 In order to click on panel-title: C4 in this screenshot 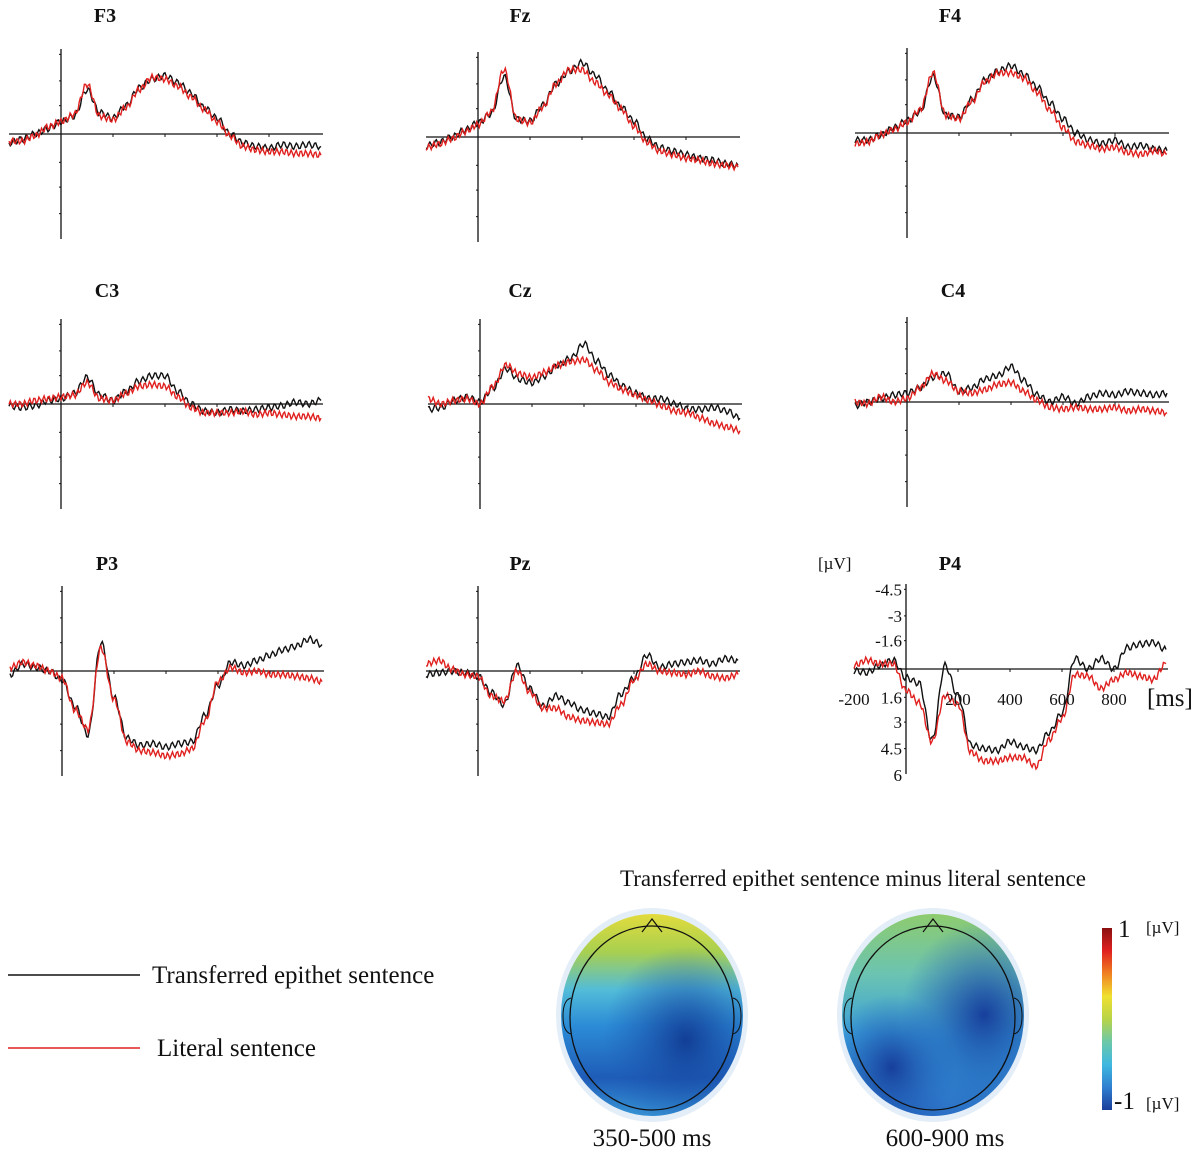, I will do `click(953, 291)`.